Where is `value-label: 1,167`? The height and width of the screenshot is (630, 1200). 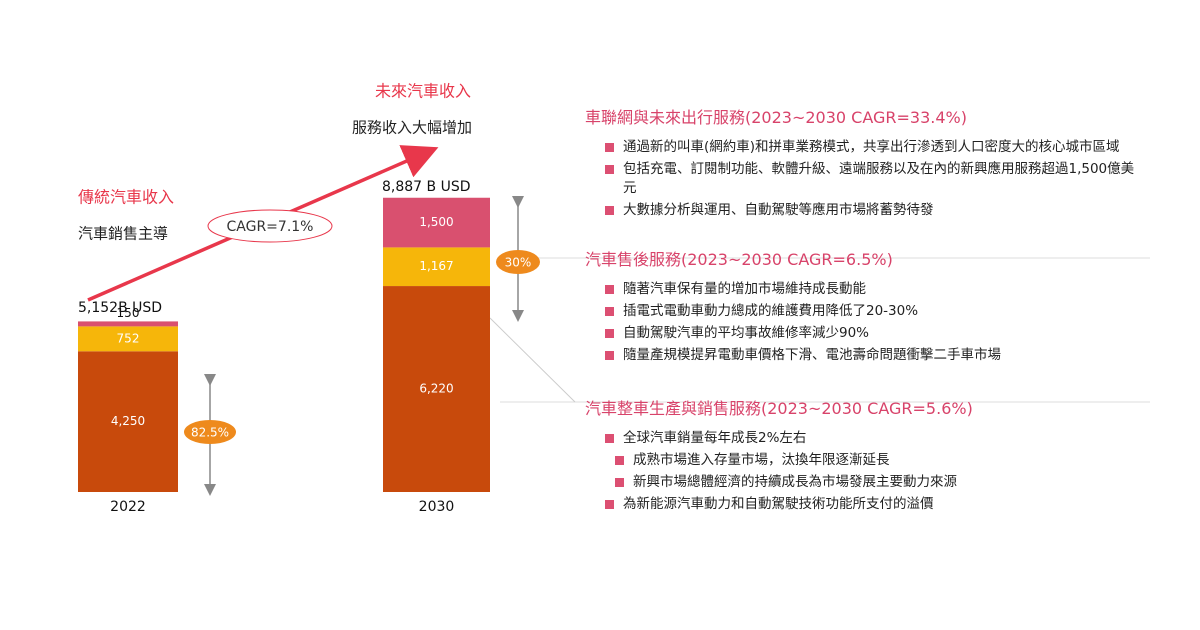
value-label: 1,167 is located at coordinates (436, 266).